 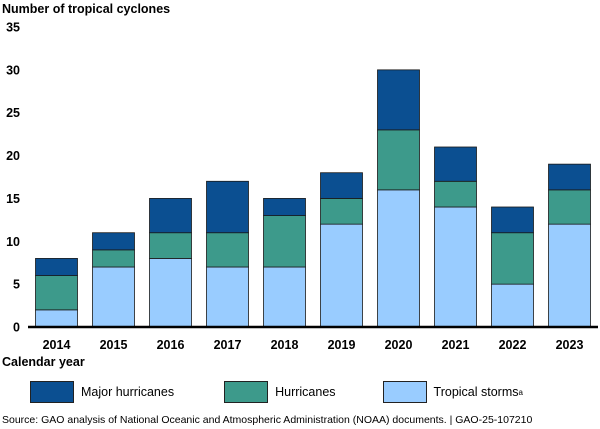 I want to click on x-tick-label-2016: 2016, so click(x=171, y=345).